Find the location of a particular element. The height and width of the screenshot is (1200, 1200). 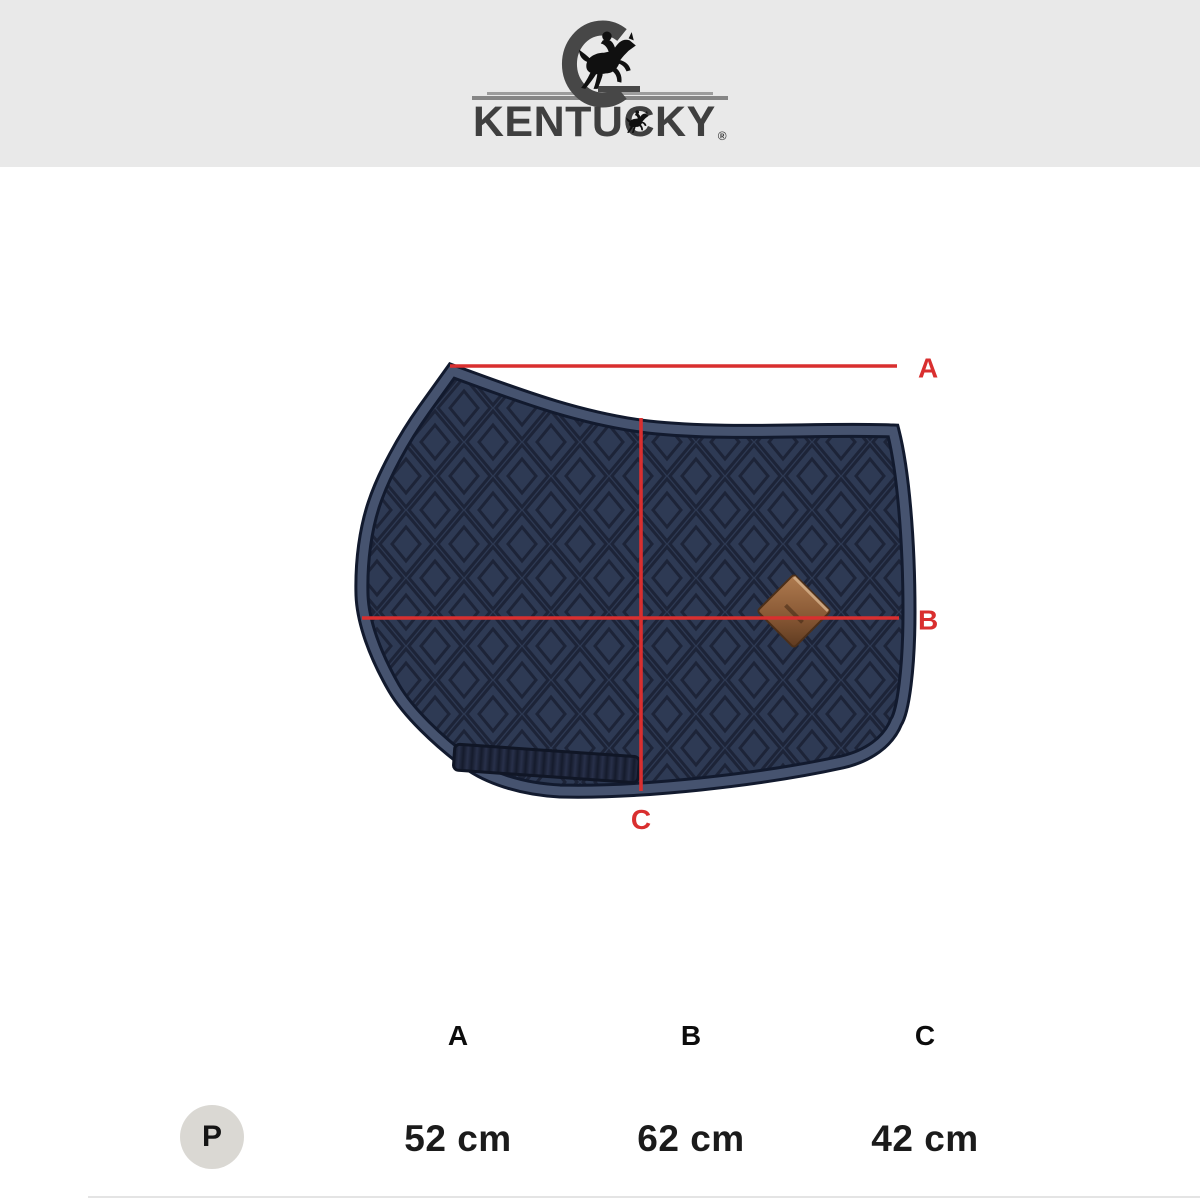

jumping-horse-icon is located at coordinates (638, 122).